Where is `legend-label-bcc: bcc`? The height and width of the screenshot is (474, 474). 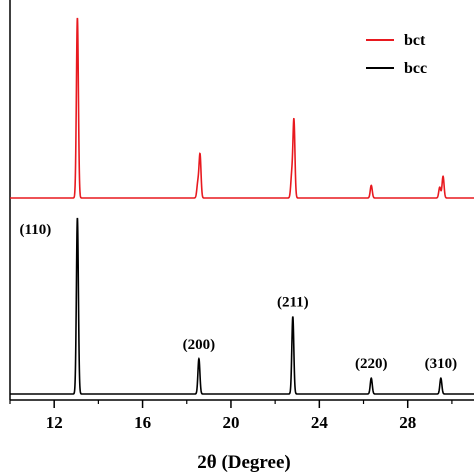 legend-label-bcc: bcc is located at coordinates (415, 68).